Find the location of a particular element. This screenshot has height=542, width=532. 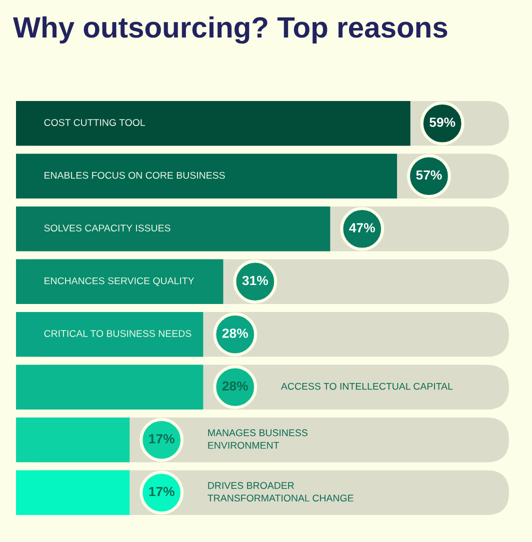

y-tick-label: DRIVES BROADER TRANSFORMATIONAL CHANGE is located at coordinates (281, 492).